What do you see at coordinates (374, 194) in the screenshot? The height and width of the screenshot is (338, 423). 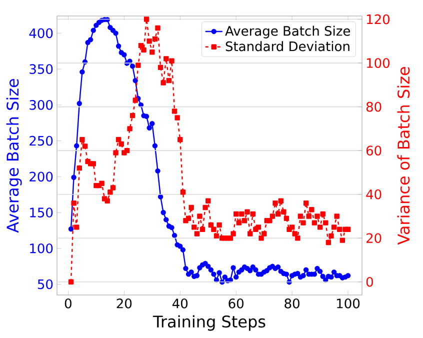 I see `y2-tick-label: 40` at bounding box center [374, 194].